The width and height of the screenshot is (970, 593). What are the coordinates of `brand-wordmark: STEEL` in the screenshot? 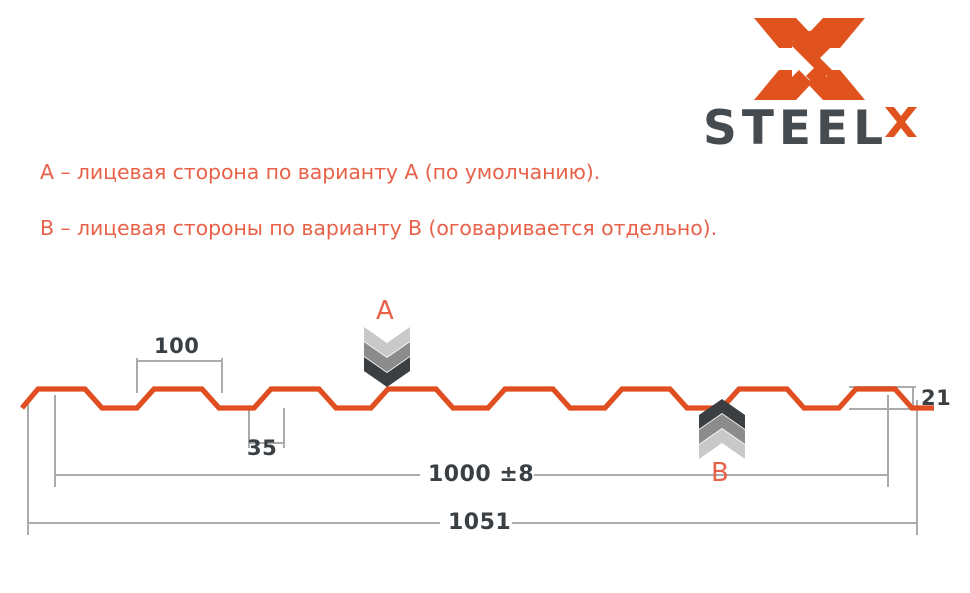 It's located at (820, 128).